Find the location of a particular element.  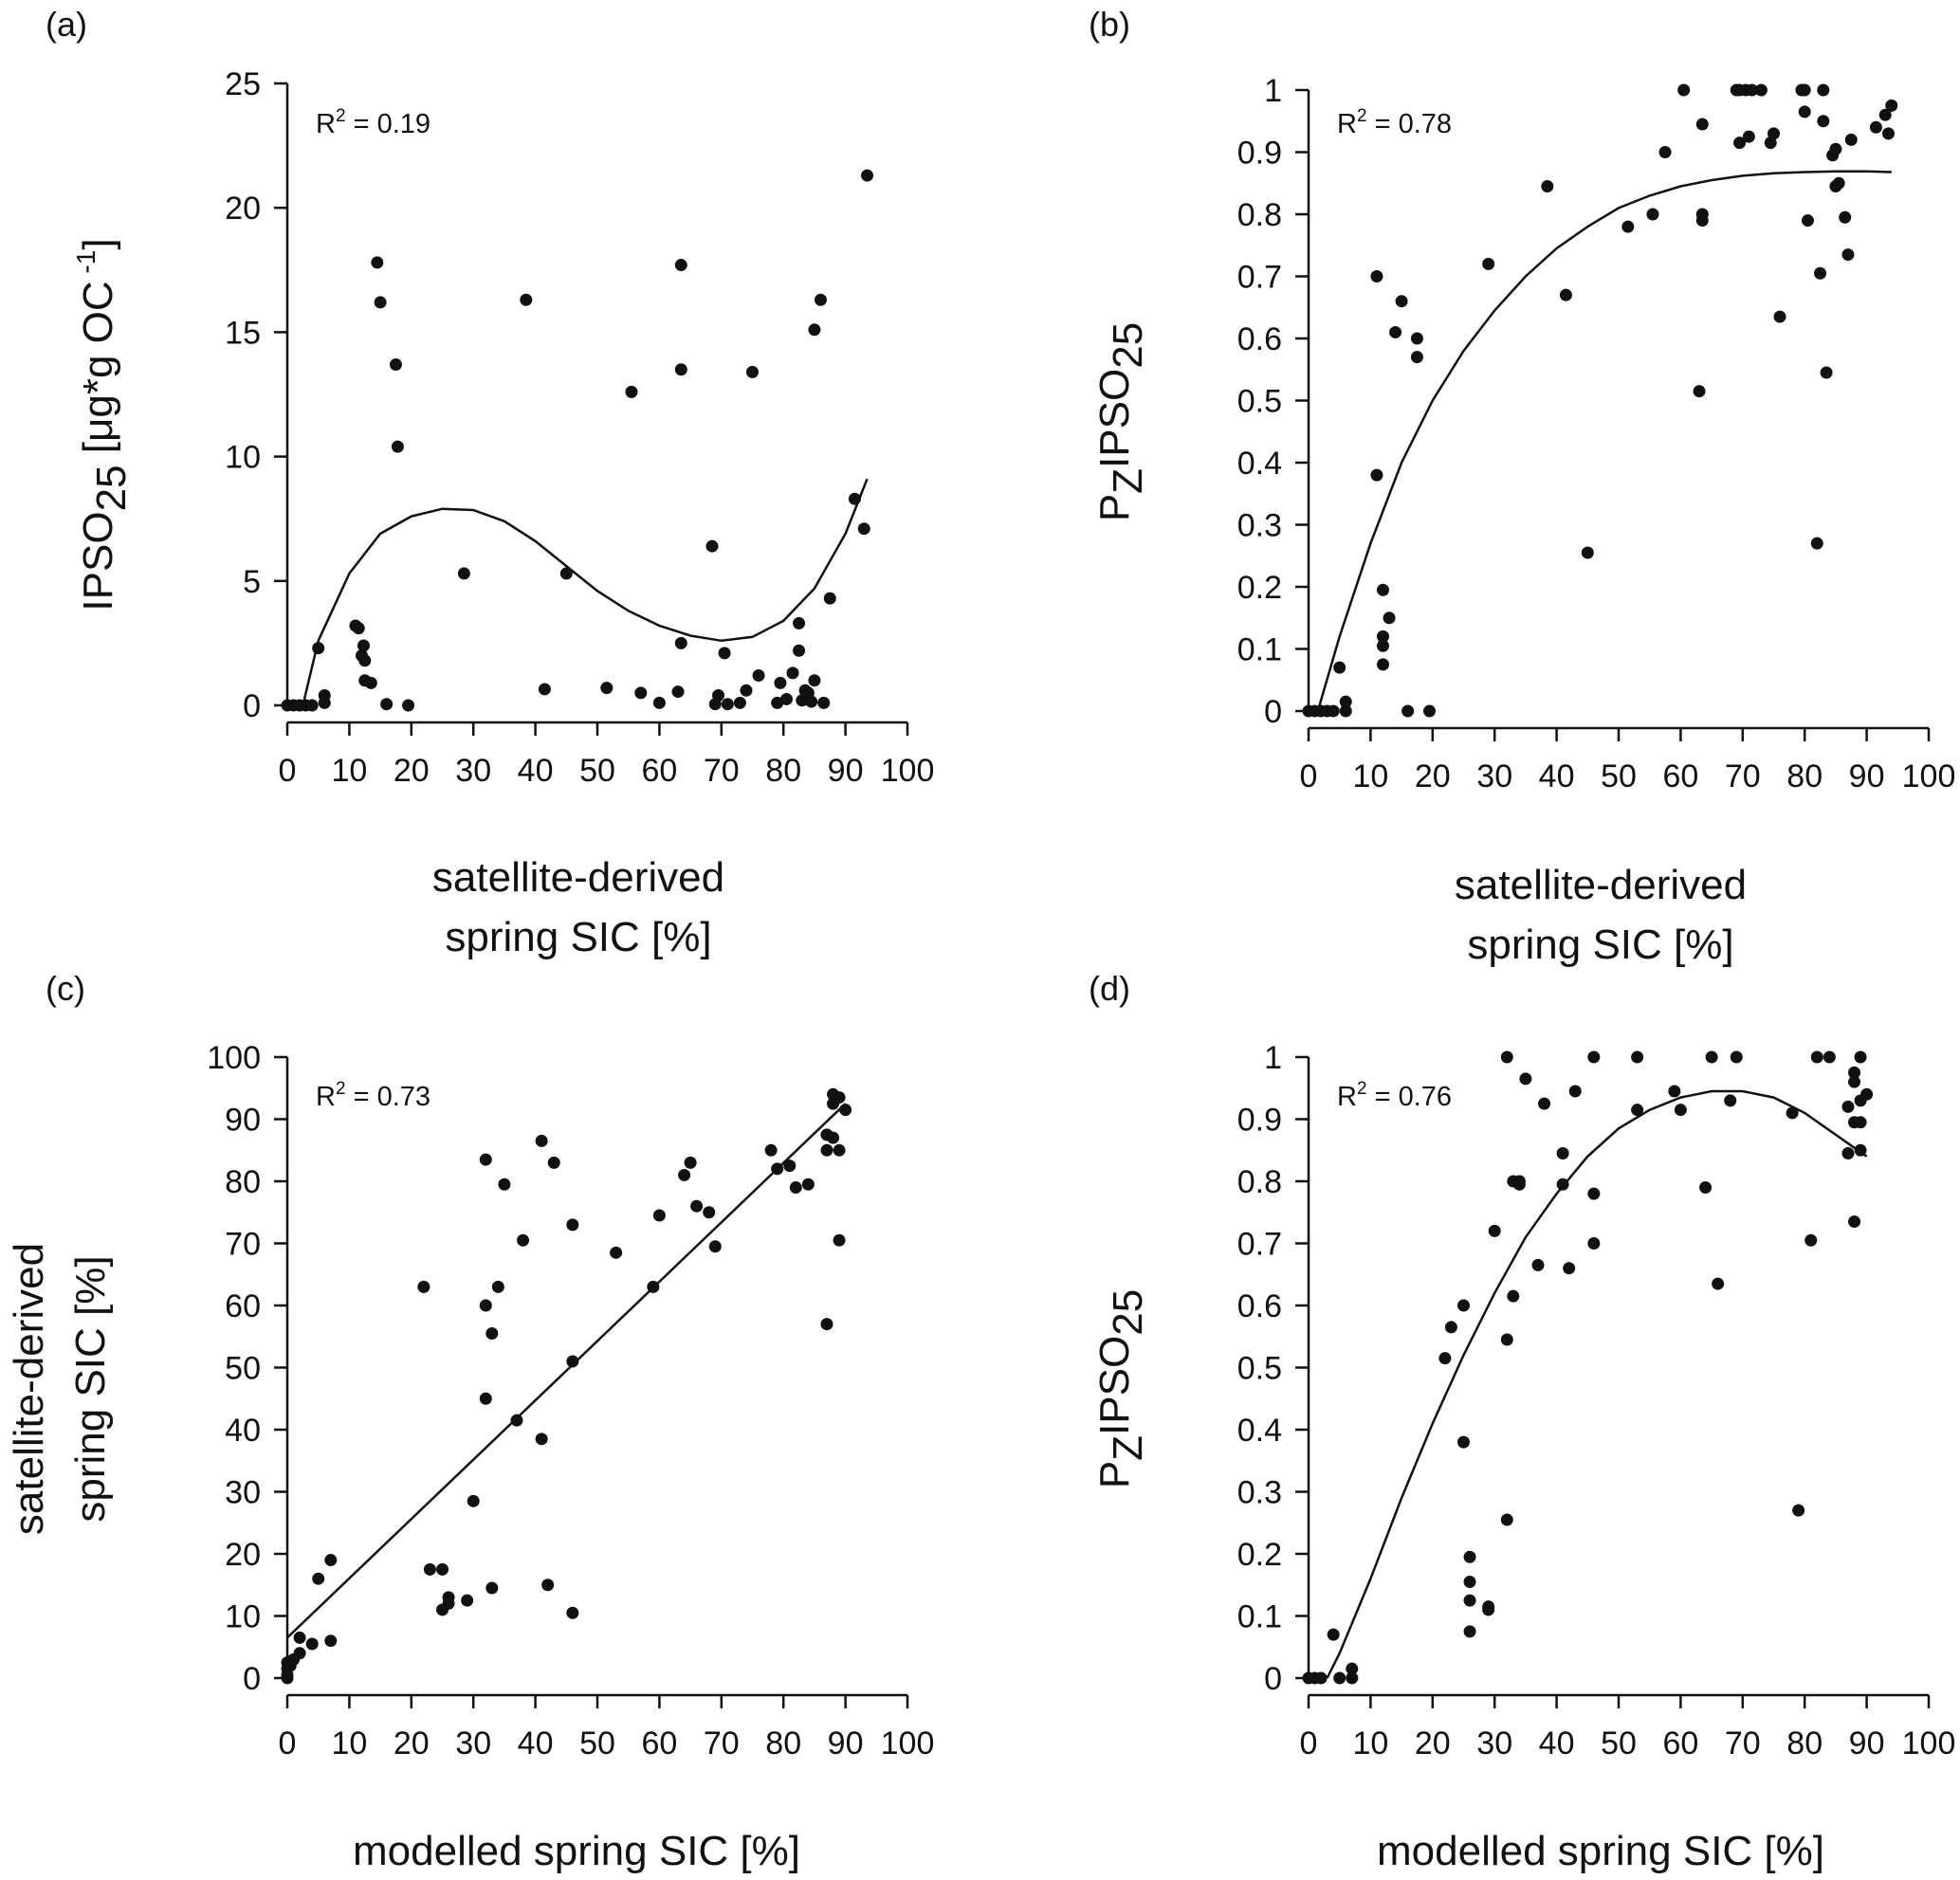

panel-a-y-tick-label: 20 is located at coordinates (243, 209).